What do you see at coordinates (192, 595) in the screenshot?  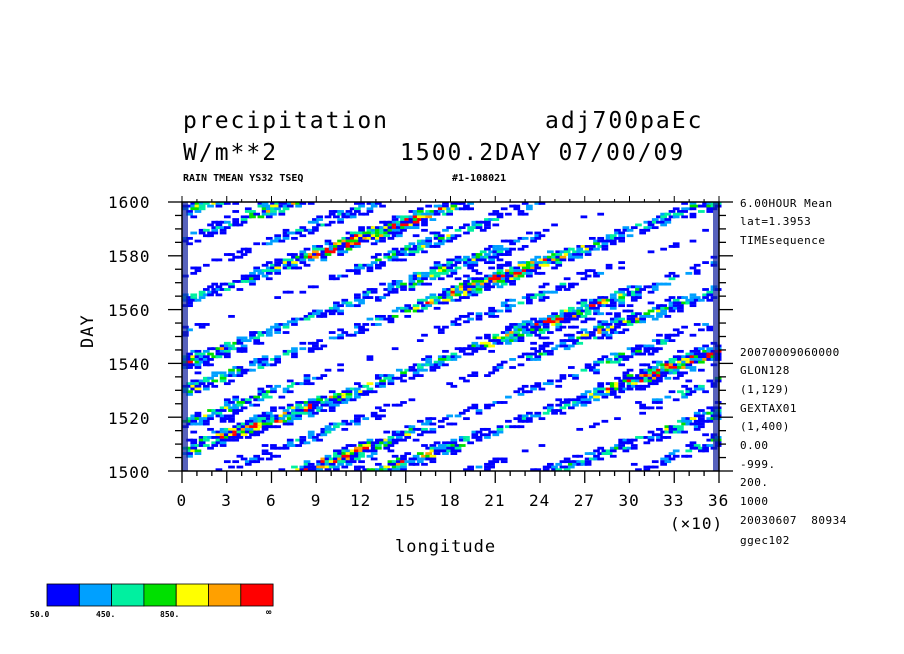 I see `colorbar-swatch` at bounding box center [192, 595].